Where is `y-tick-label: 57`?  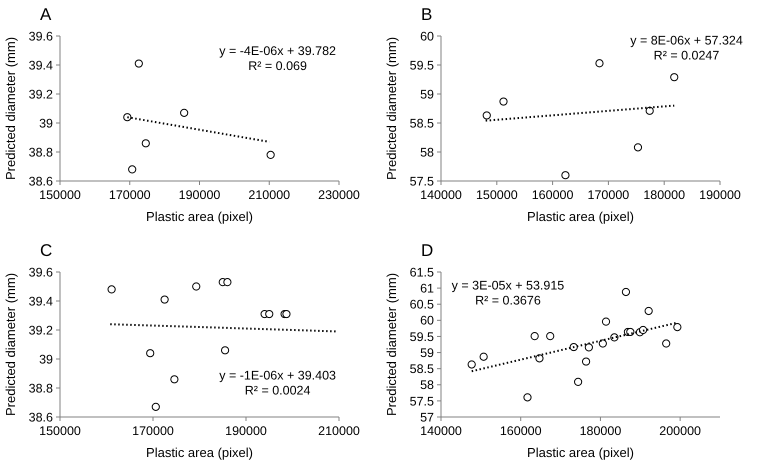 y-tick-label: 57 is located at coordinates (427, 417).